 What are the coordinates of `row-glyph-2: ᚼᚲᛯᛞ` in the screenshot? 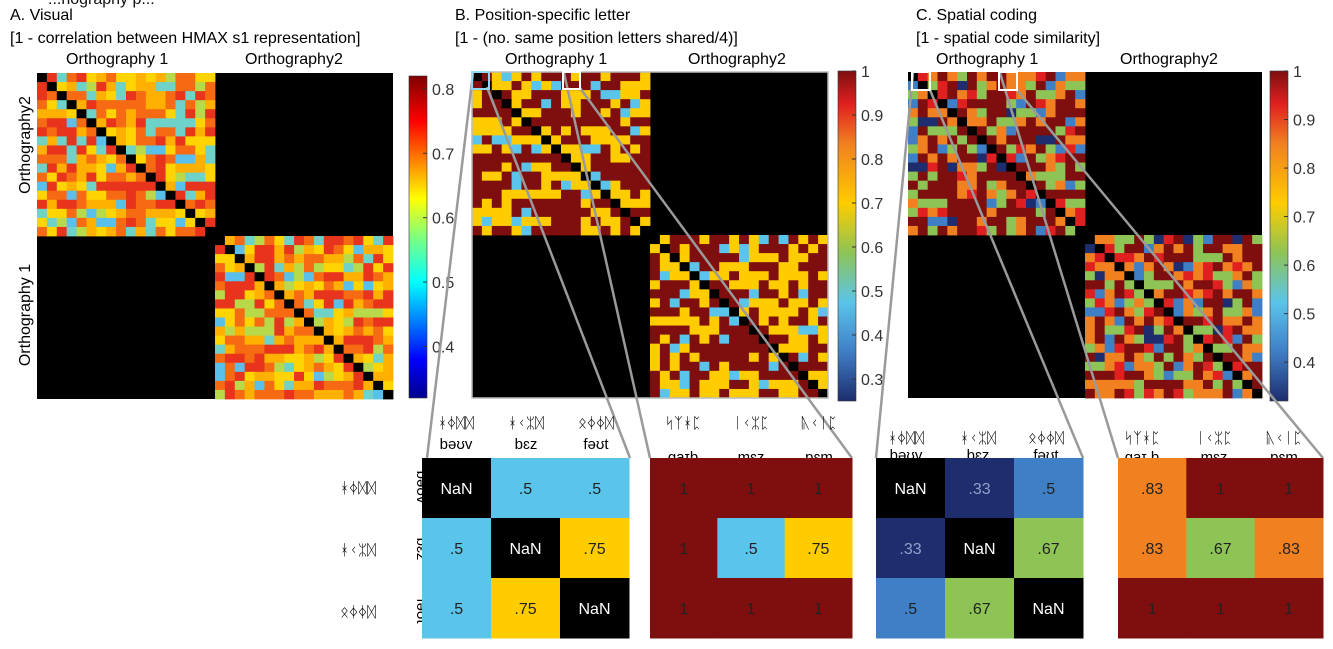 It's located at (358, 550).